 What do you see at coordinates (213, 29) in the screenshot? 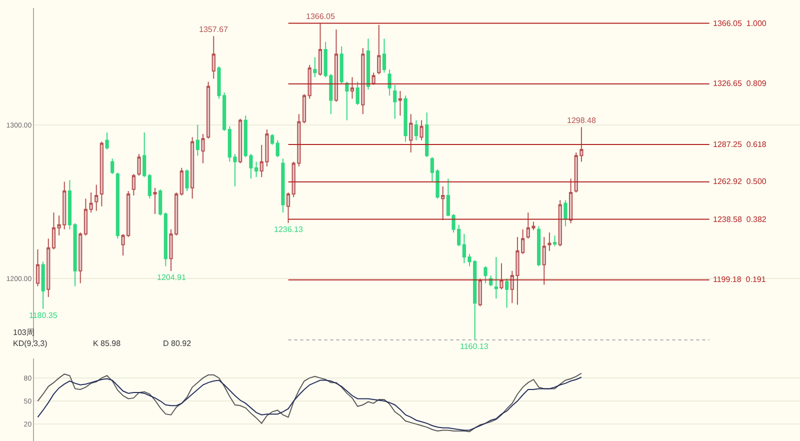
I see `annotation: 1357.67` at bounding box center [213, 29].